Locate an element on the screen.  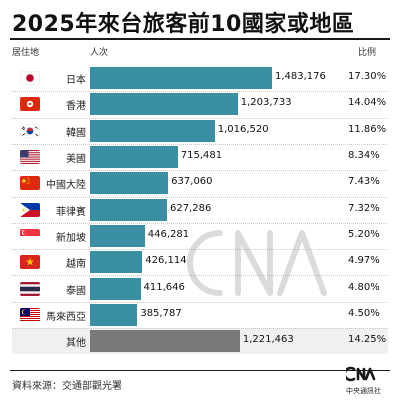
usa-flag-icon is located at coordinates (30, 157).